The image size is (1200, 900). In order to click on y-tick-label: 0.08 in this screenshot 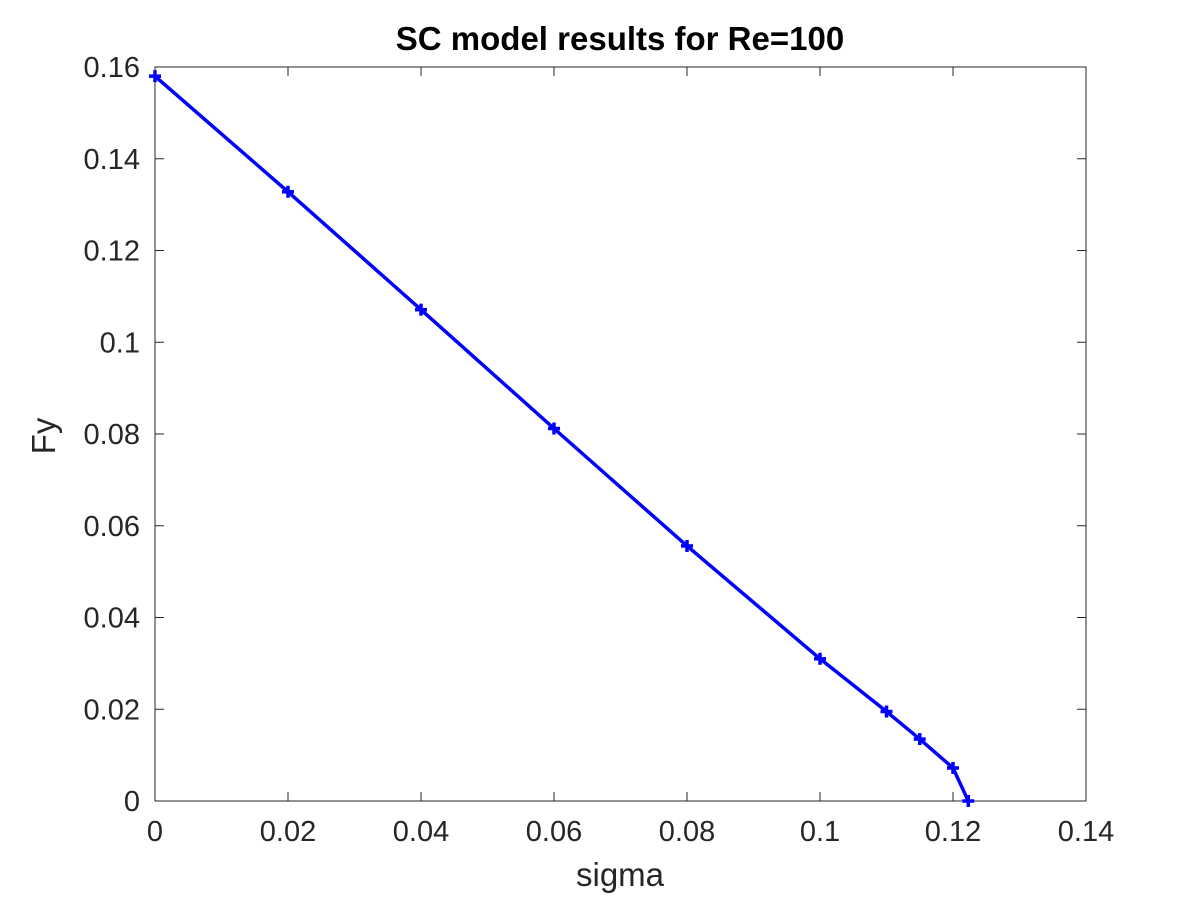, I will do `click(112, 435)`.